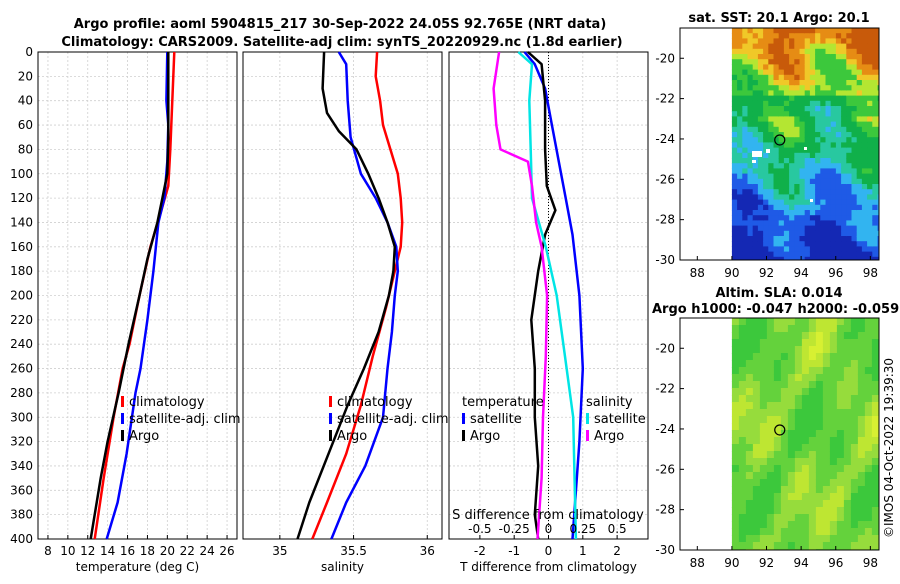 Image resolution: width=900 pixels, height=584 pixels. What do you see at coordinates (665, 58) in the screenshot?
I see `y-tick-label: -20` at bounding box center [665, 58].